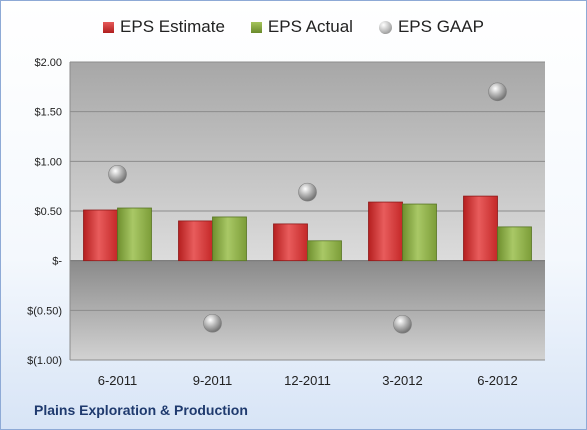 The width and height of the screenshot is (587, 430). I want to click on x-category-label: 12-2011, so click(307, 380).